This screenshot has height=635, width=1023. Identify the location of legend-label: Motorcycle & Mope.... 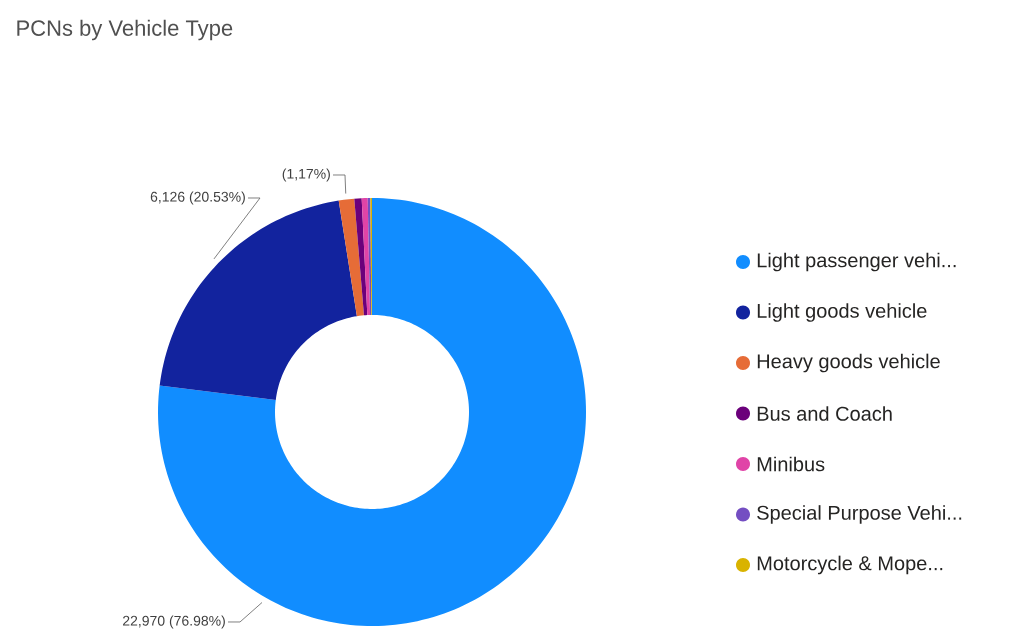
(850, 565).